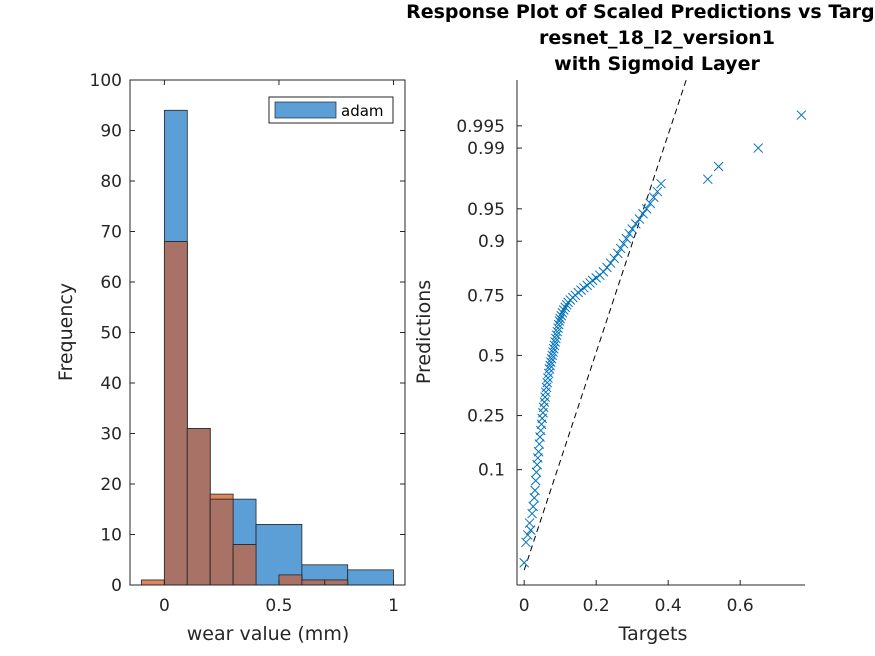 Image resolution: width=875 pixels, height=656 pixels. Describe the element at coordinates (596, 606) in the screenshot. I see `x-tick-label: 0.2` at that location.